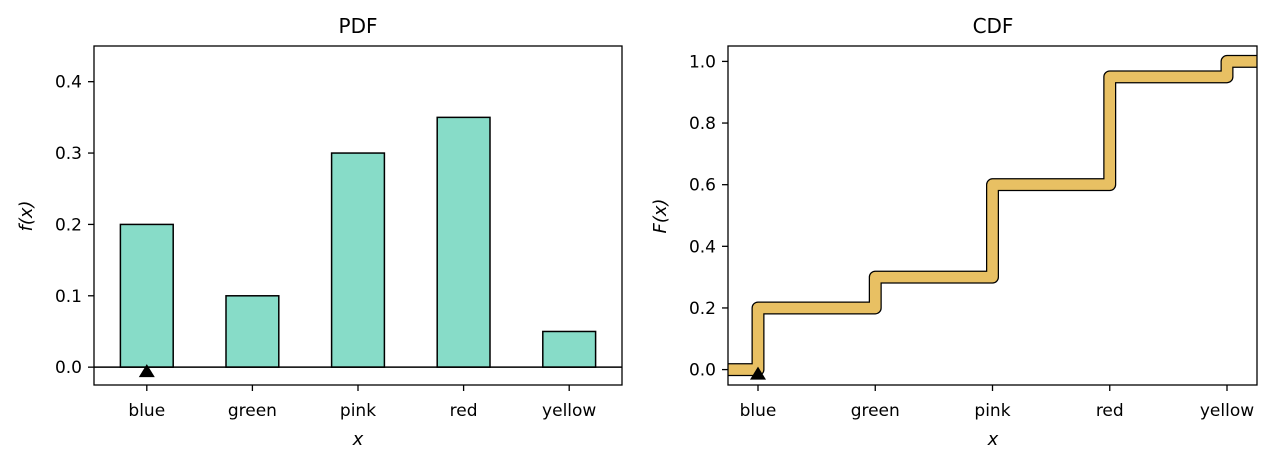 Image resolution: width=1275 pixels, height=464 pixels. Describe the element at coordinates (702, 186) in the screenshot. I see `cdf-y-tick-label: 0.6` at that location.